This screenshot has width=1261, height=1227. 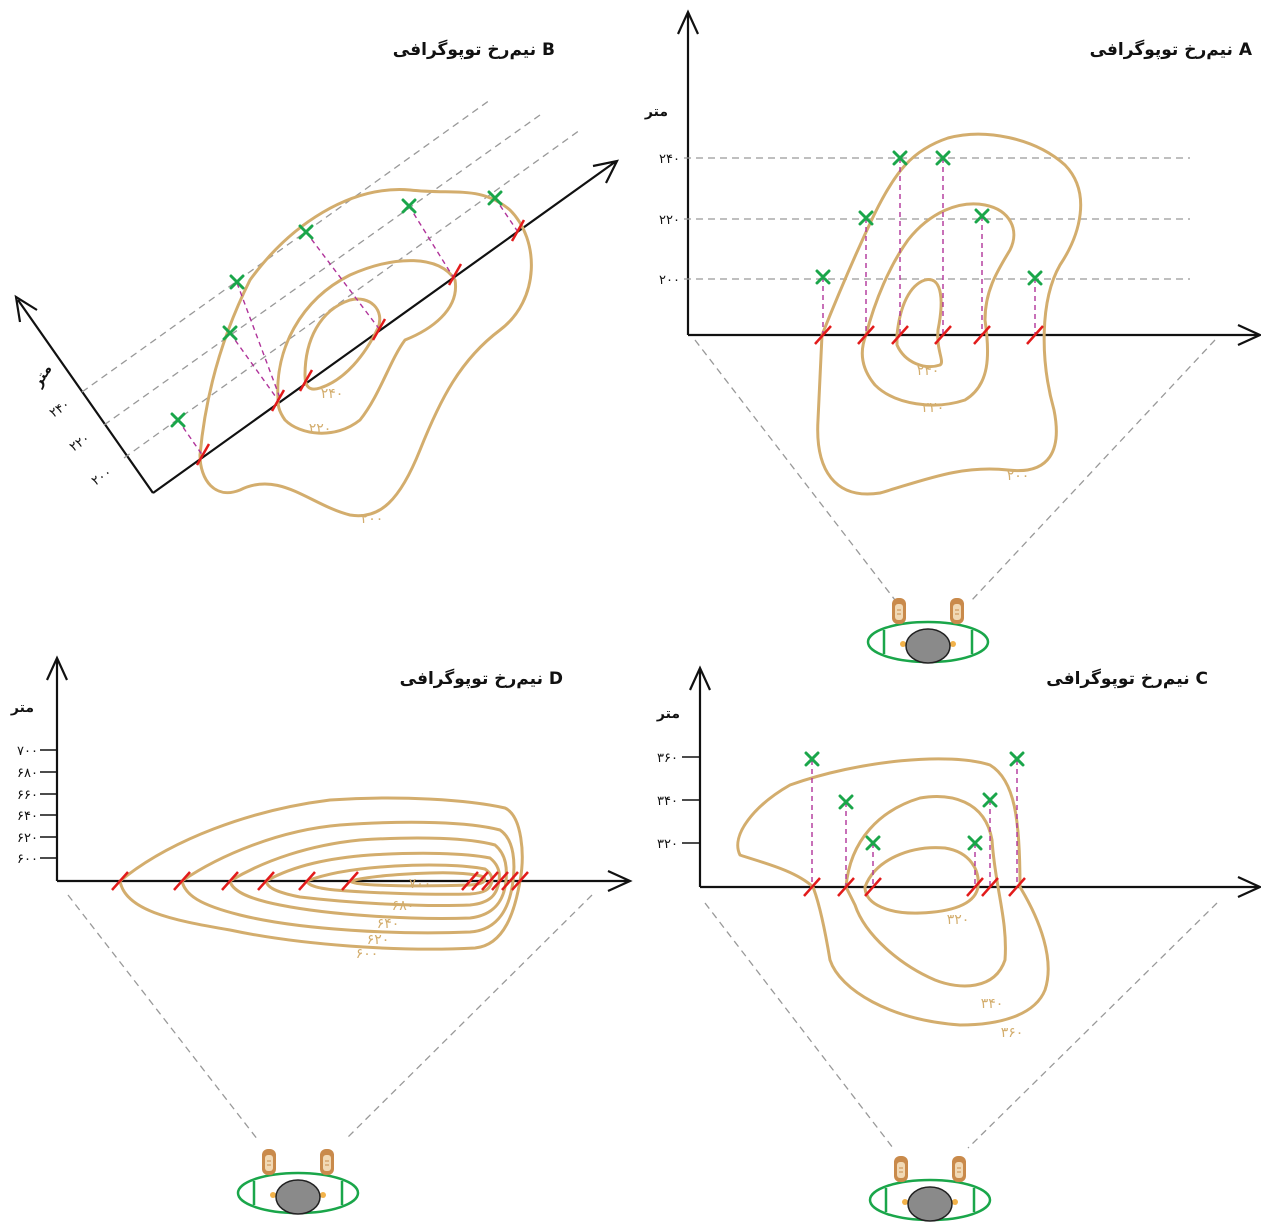 I want to click on panel-c-title: نیم‌رخ توپوگرافی C, so click(x=1127, y=678).